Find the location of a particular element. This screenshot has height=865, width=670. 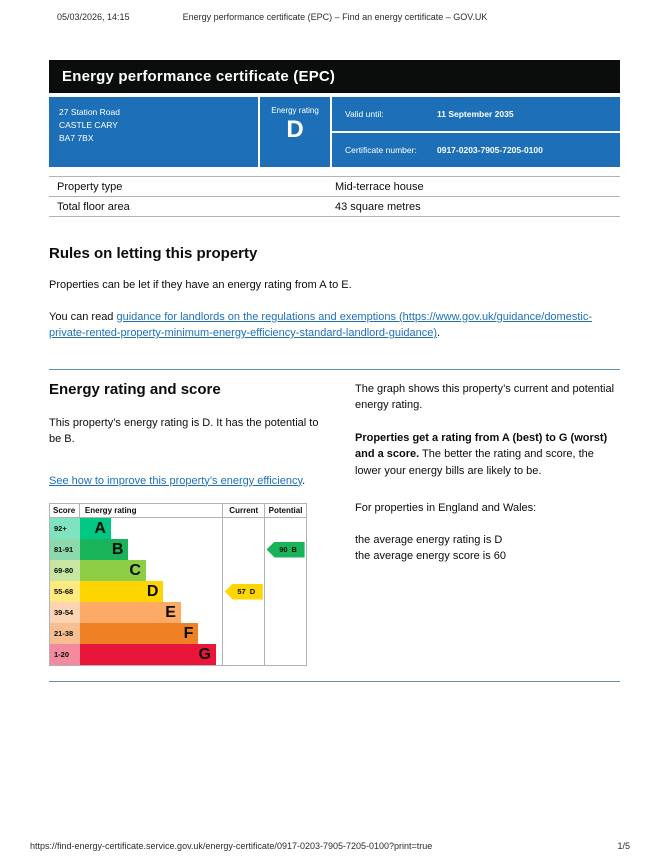

graph-col-energy-rating: Energy rating is located at coordinates (110, 510).